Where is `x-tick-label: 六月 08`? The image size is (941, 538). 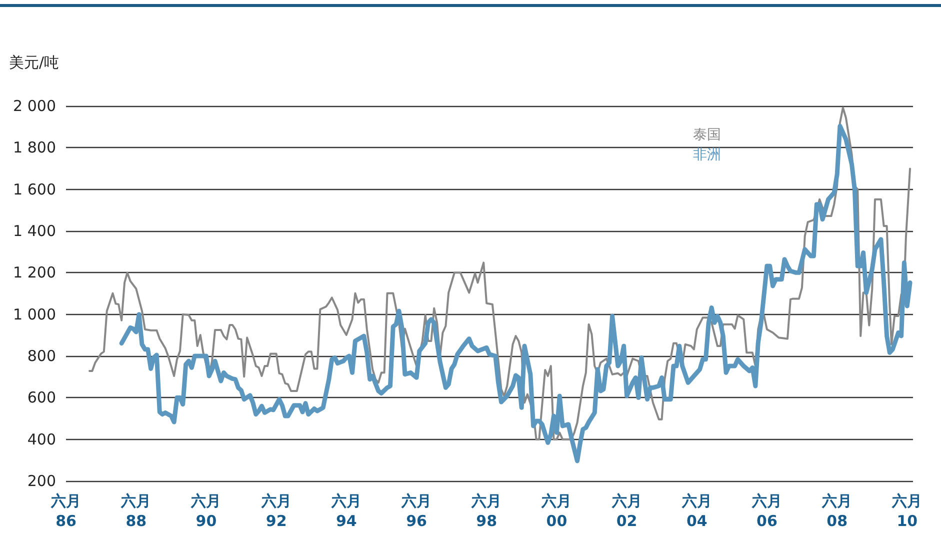
x-tick-label: 六月 08 is located at coordinates (836, 511).